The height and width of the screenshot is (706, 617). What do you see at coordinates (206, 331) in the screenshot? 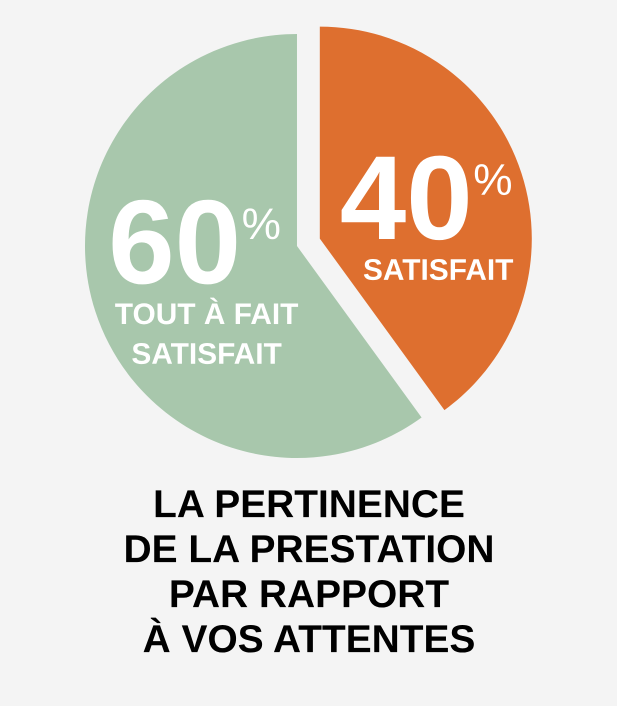
I see `slice-label: TOUT À FAIT SATISFAIT` at bounding box center [206, 331].